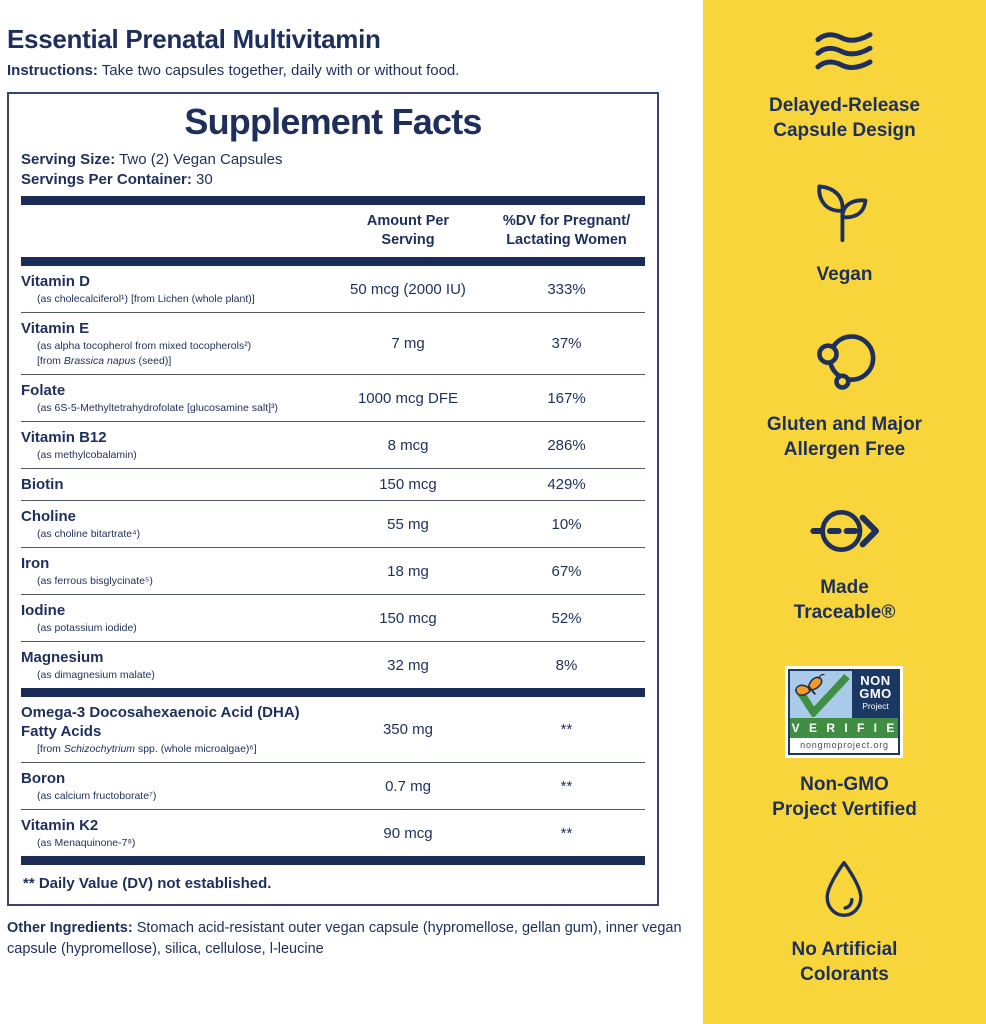 The image size is (986, 1024). Describe the element at coordinates (99, 361) in the screenshot. I see `source-species: Brassica napus` at that location.